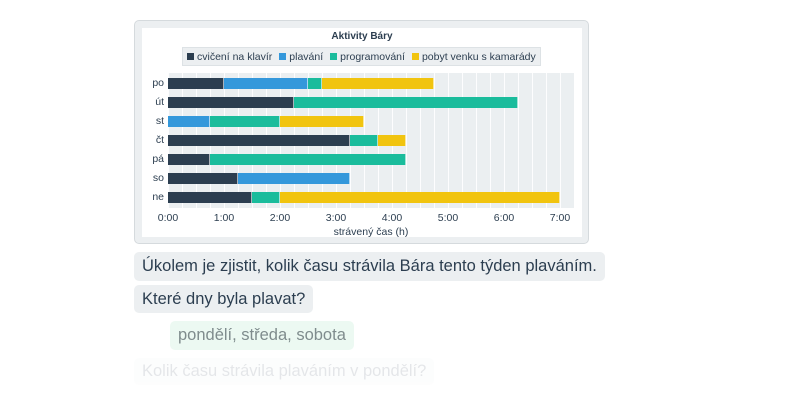 The width and height of the screenshot is (800, 400). I want to click on x-axis-tick: 6:00, so click(504, 218).